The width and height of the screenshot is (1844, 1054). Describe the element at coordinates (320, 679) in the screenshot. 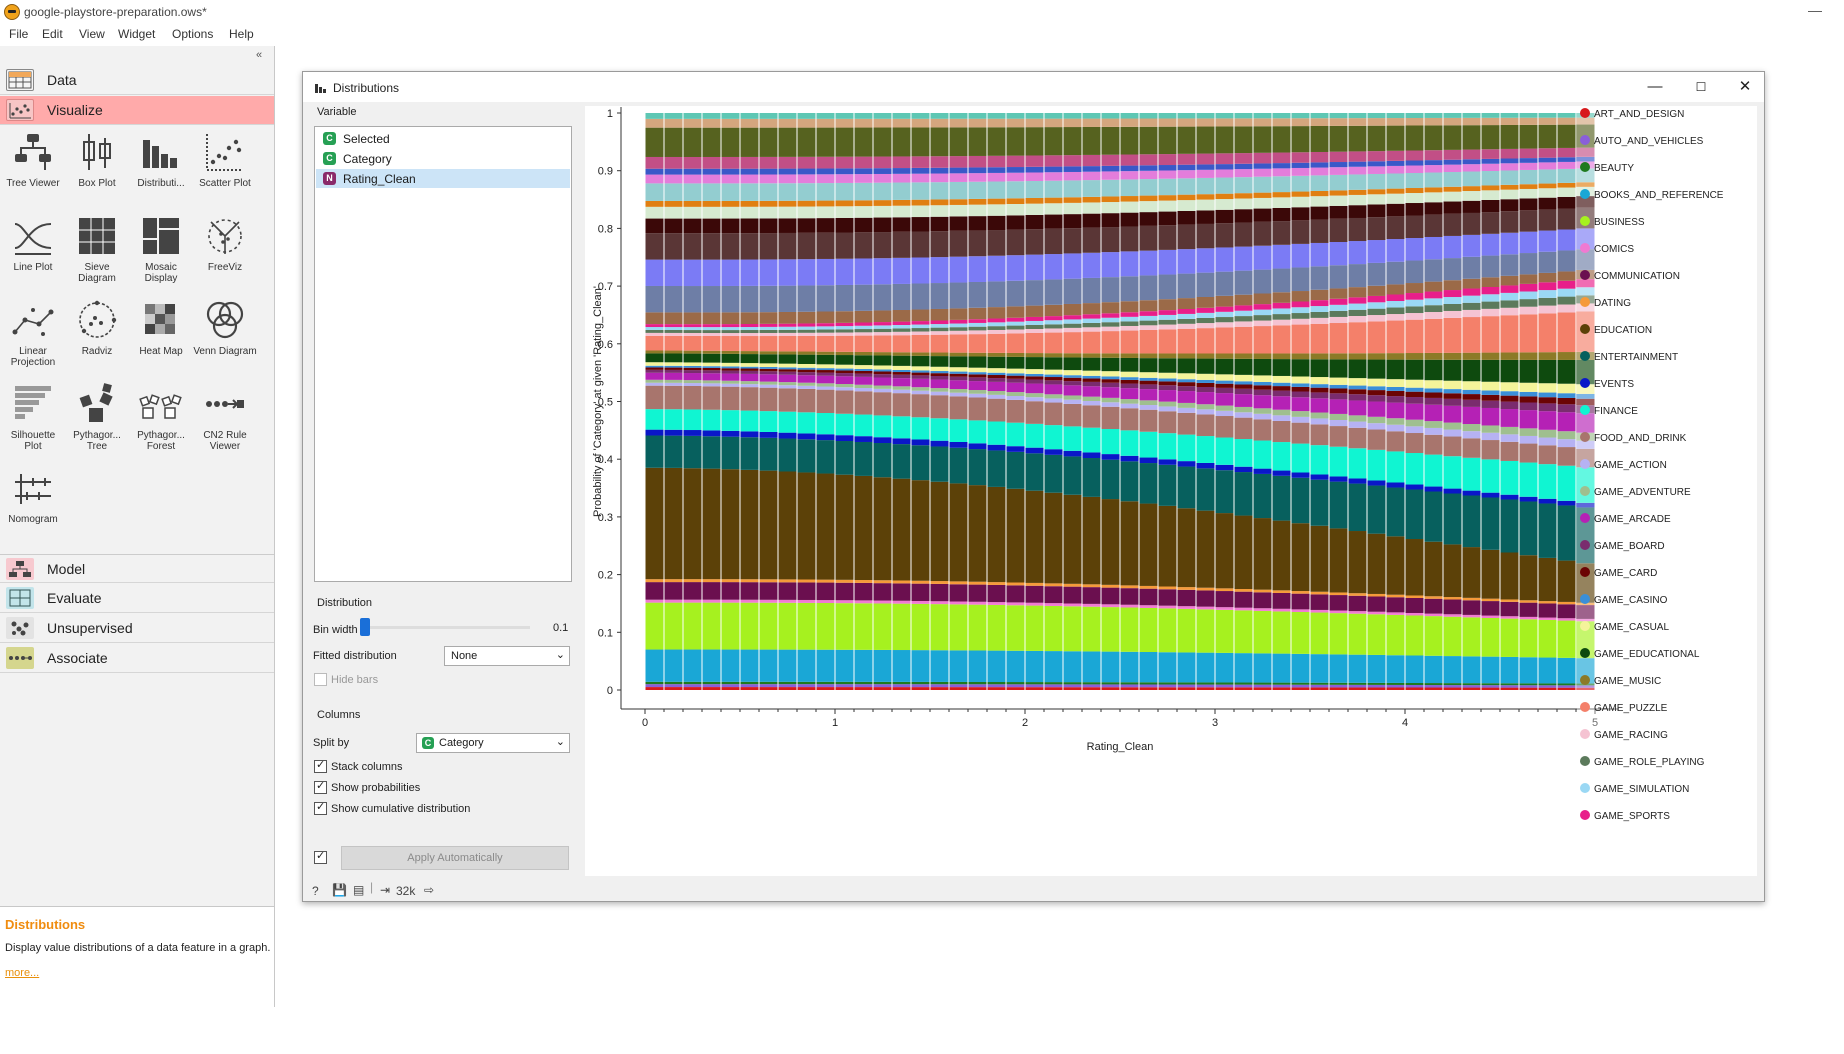

I see `hide-bars-checkbox` at that location.